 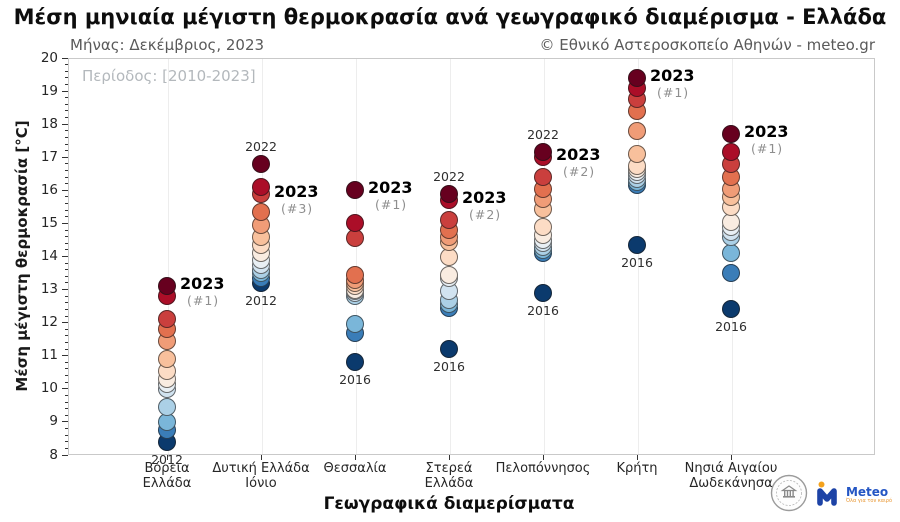 I want to click on meteo-m-icon, so click(x=829, y=495).